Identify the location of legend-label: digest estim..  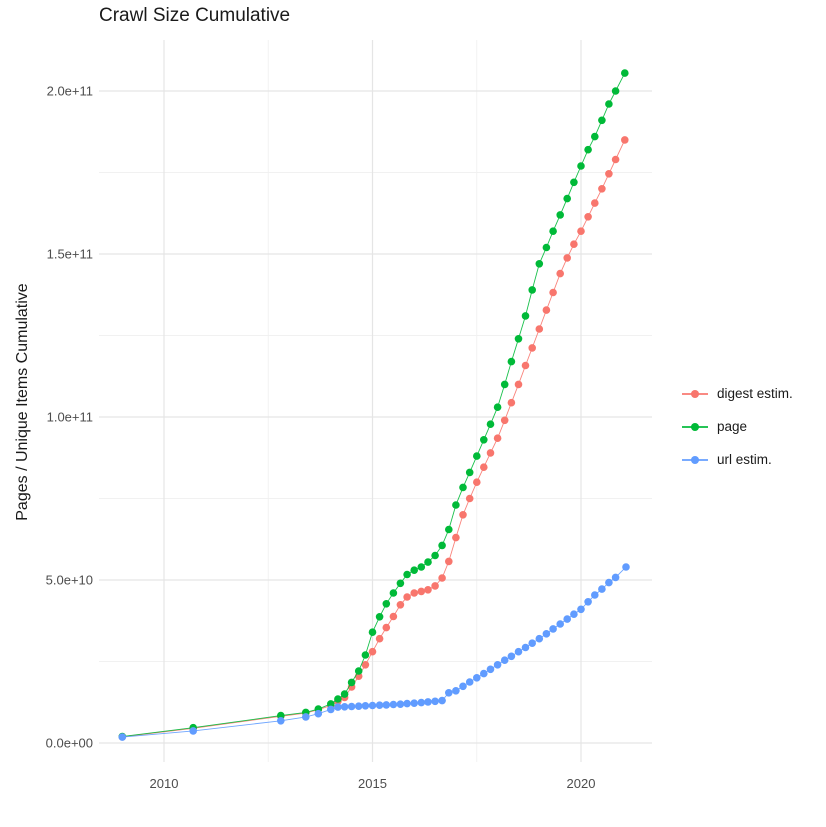
(755, 393).